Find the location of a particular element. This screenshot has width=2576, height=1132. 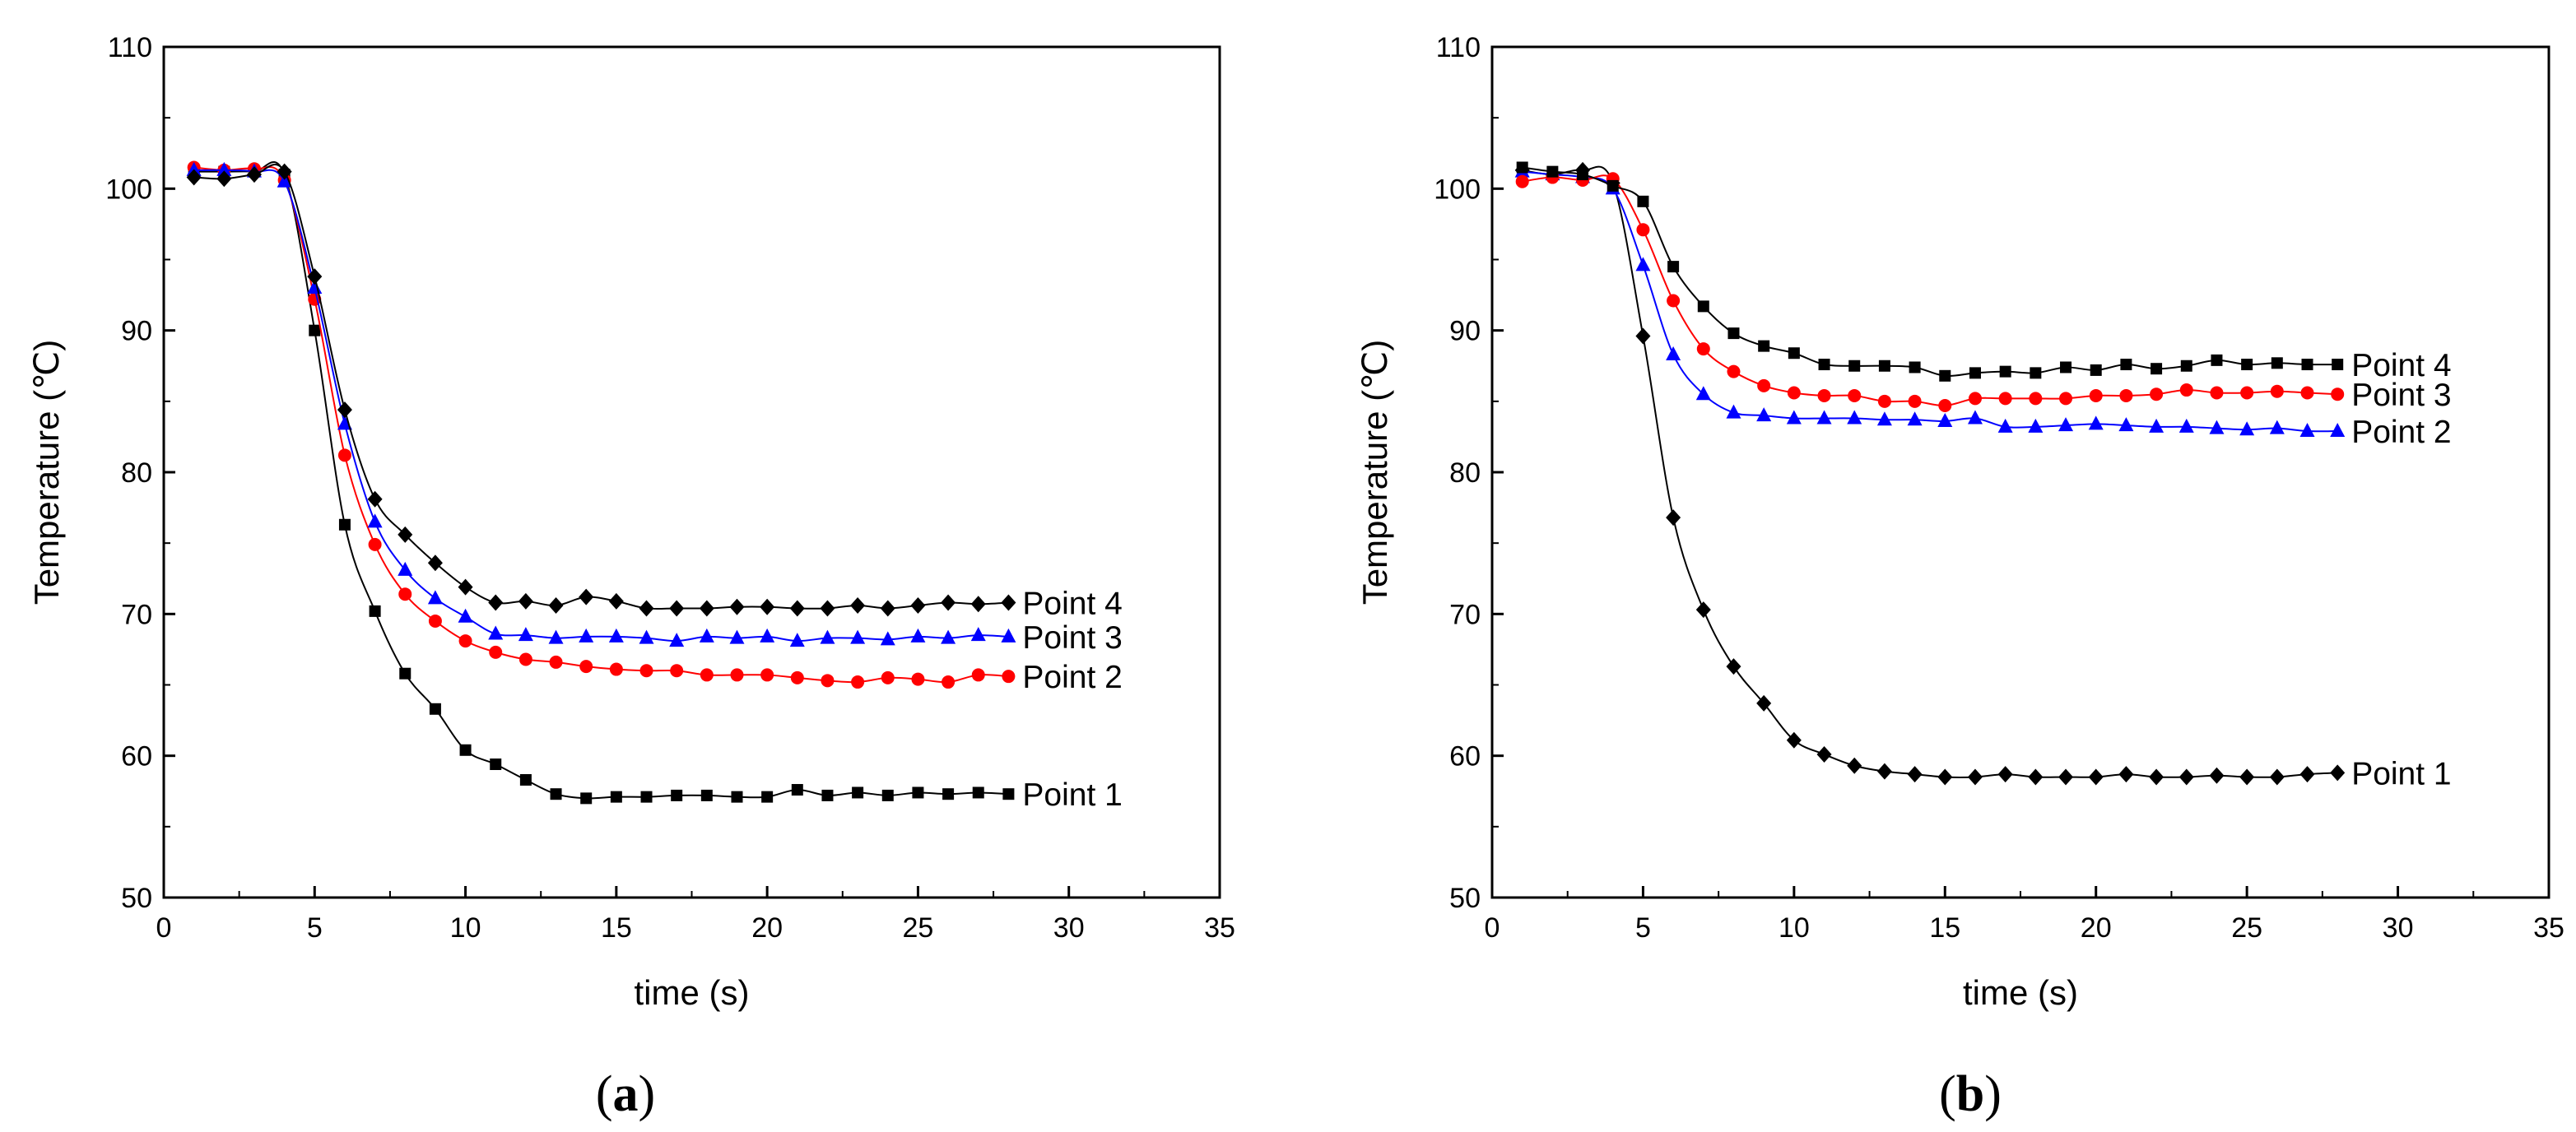

panel-label-open: ( is located at coordinates (1947, 1094).